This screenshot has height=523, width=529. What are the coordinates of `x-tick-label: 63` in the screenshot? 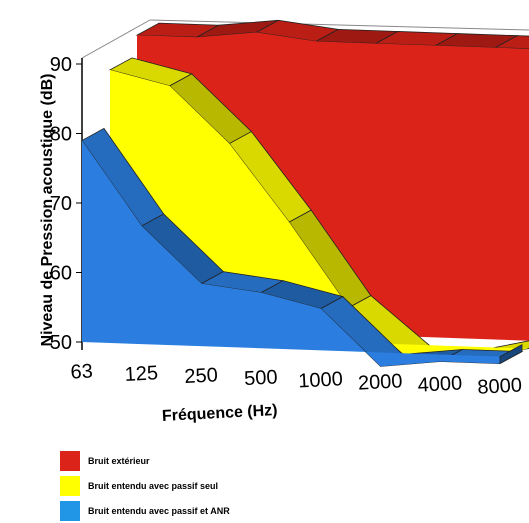 It's located at (81, 371).